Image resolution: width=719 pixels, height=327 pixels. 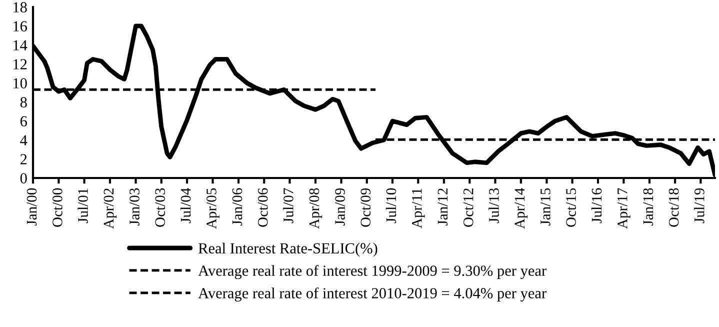 I want to click on x-tick-label: Apr/14, so click(x=521, y=208).